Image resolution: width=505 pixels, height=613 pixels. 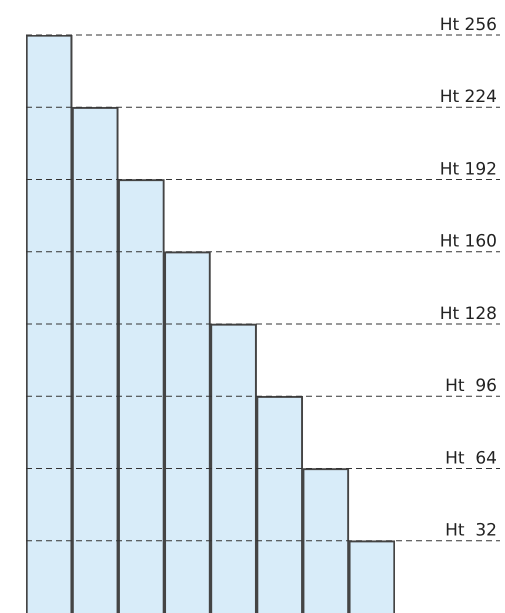 I want to click on ref-line-label: Ht 256, so click(x=468, y=24).